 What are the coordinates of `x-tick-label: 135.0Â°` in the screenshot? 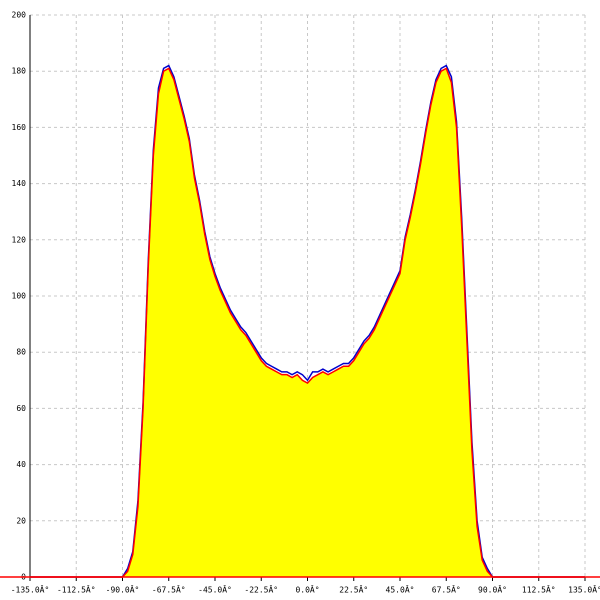 It's located at (584, 589).